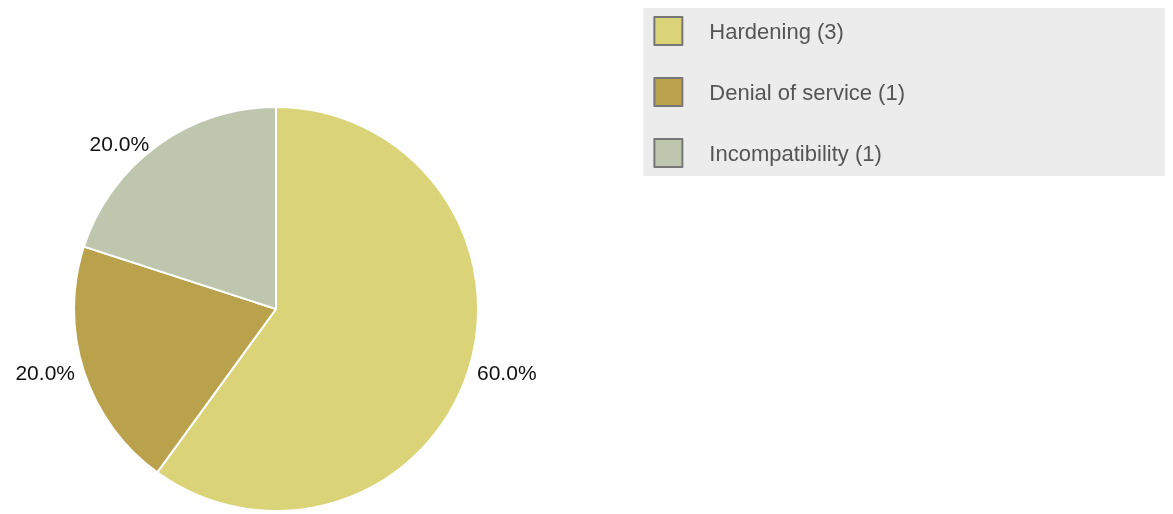 The image size is (1173, 514). Describe the element at coordinates (795, 153) in the screenshot. I see `legend-label: Incompatibility (1)` at that location.